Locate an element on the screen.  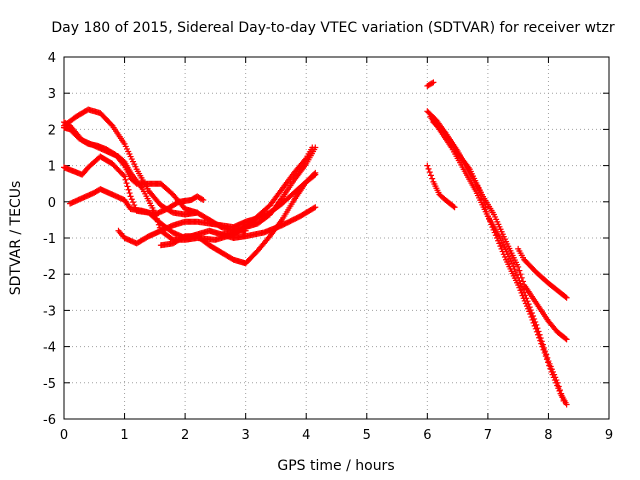
y-tick-label: -6 is located at coordinates (49, 420).